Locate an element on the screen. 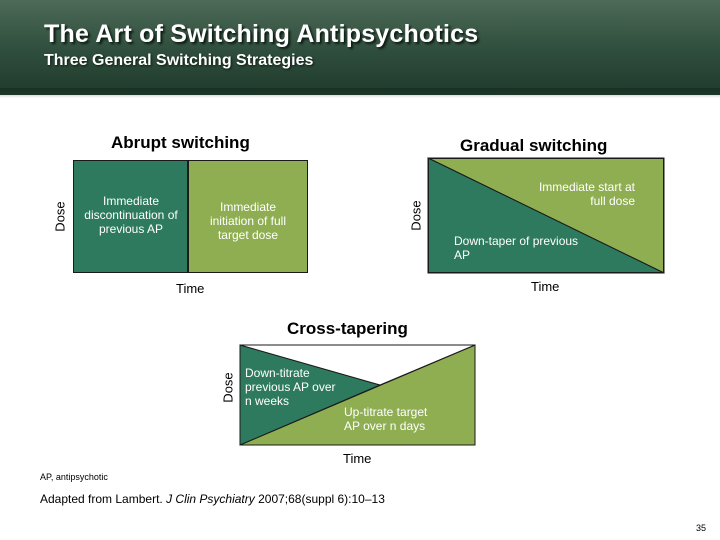 This screenshot has width=720, height=540. cross-heading: Cross-tapering is located at coordinates (347, 328).